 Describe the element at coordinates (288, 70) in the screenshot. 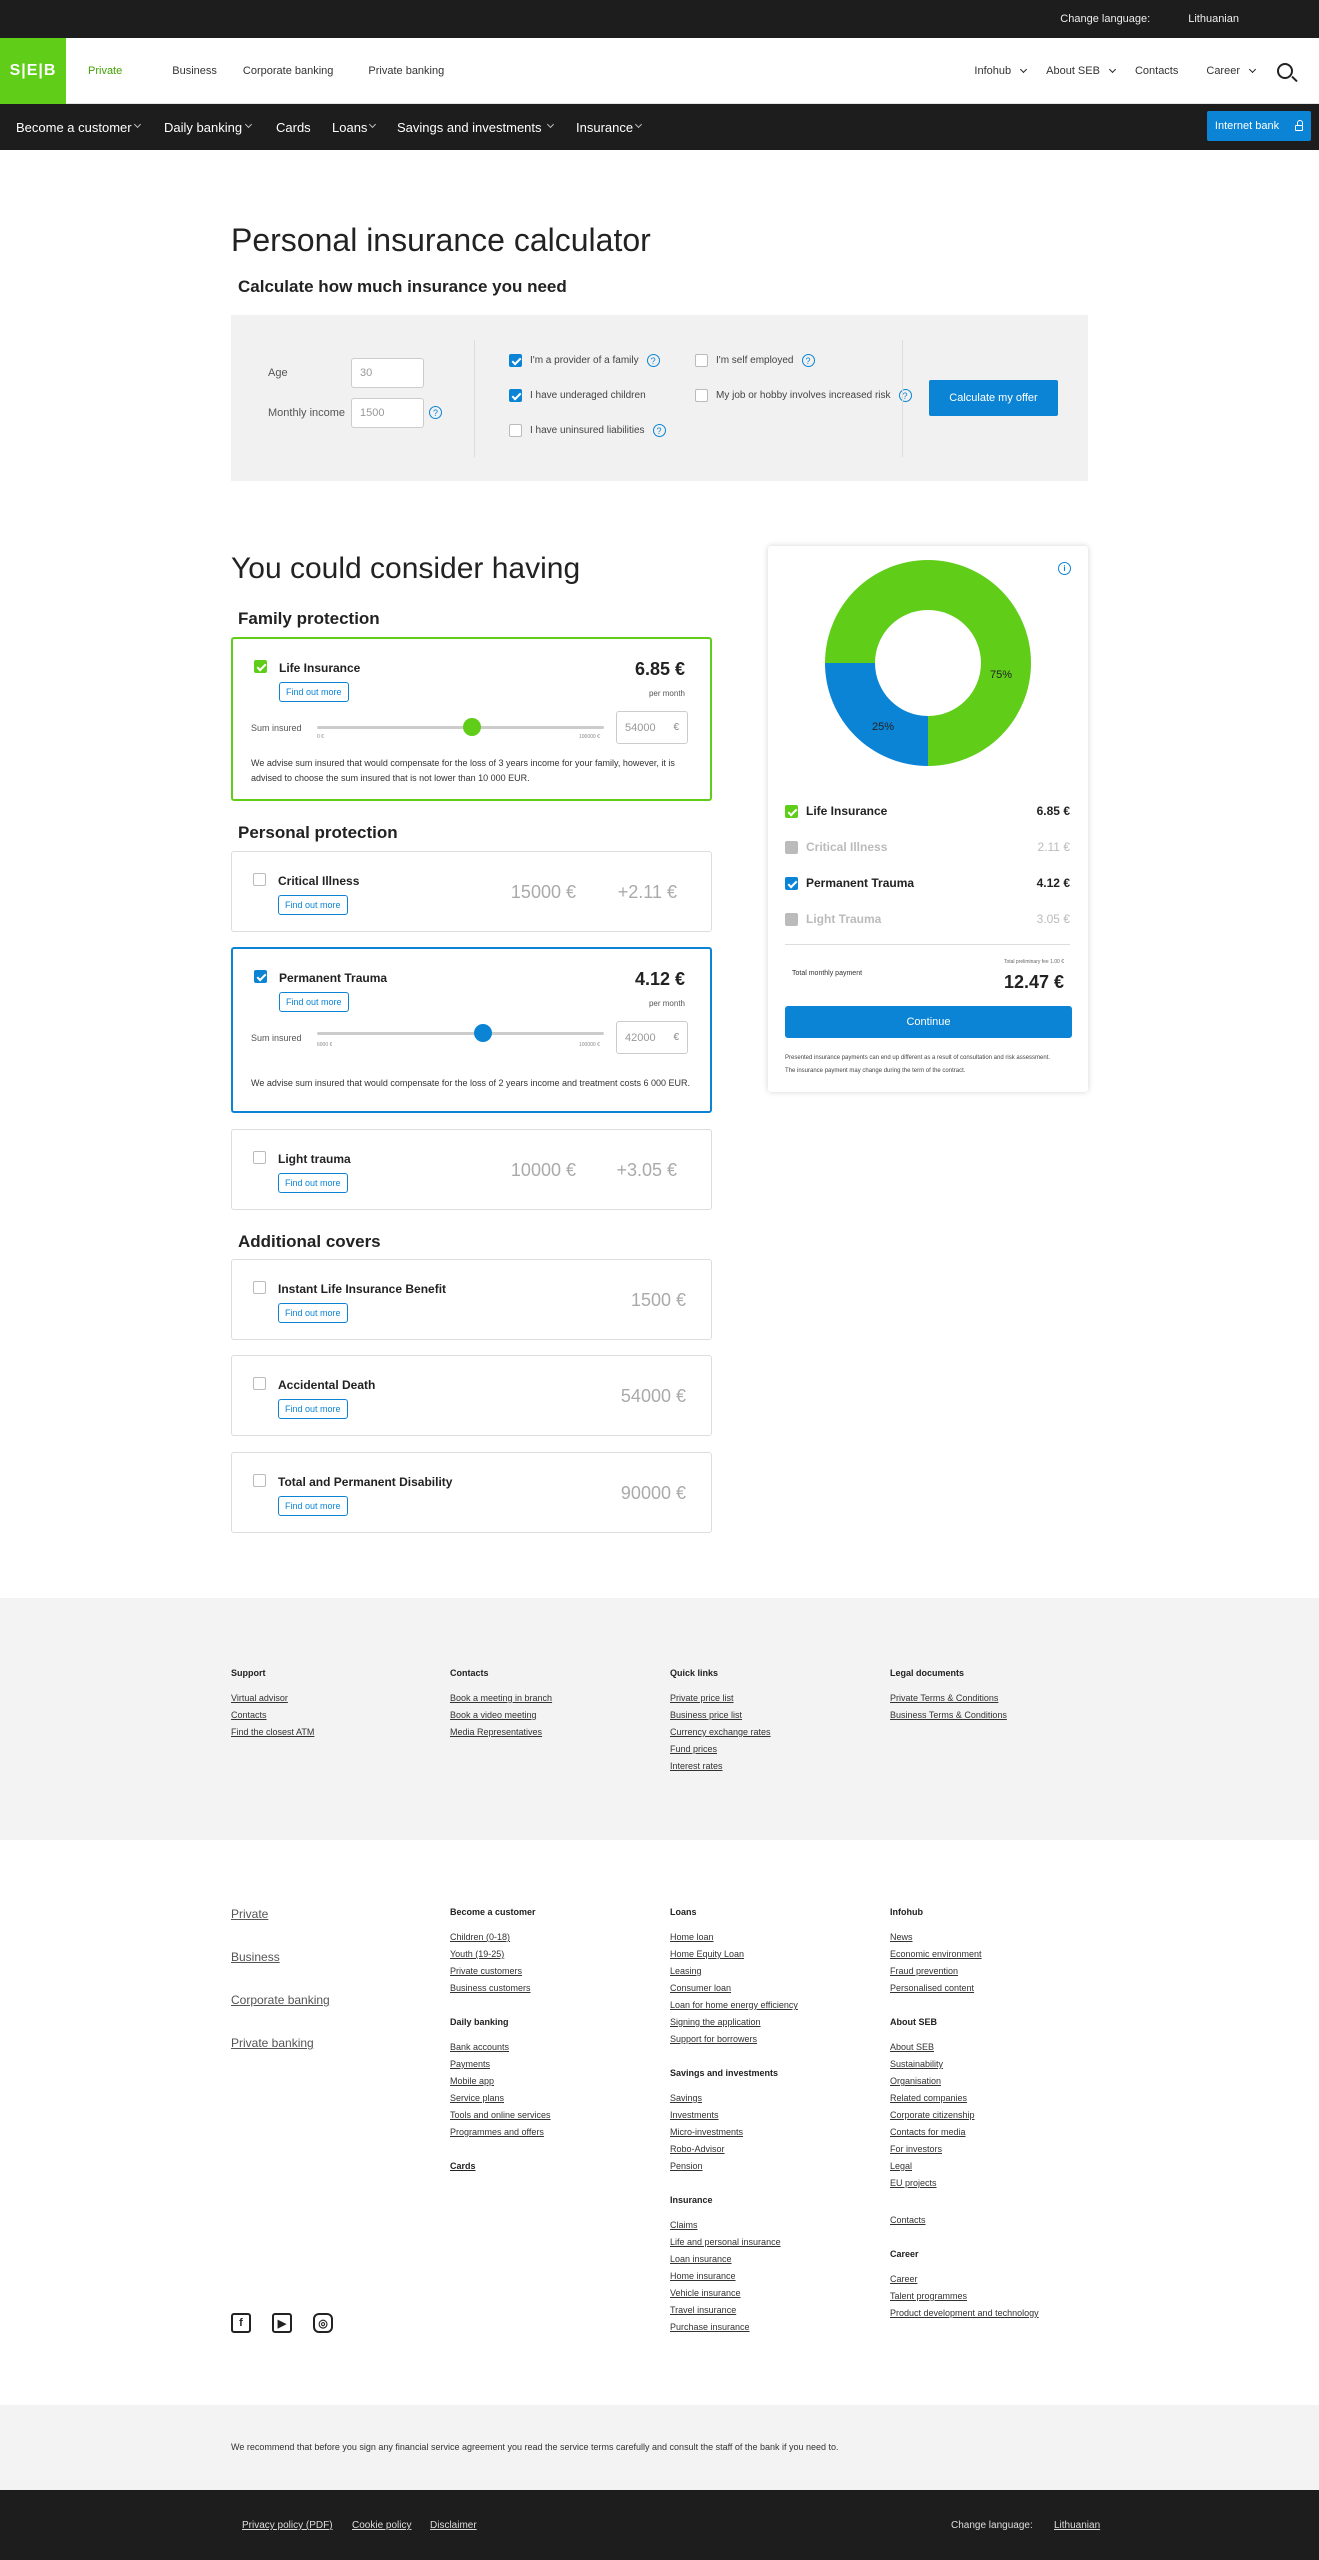

I see `segment-corporate: Corporate banking` at that location.